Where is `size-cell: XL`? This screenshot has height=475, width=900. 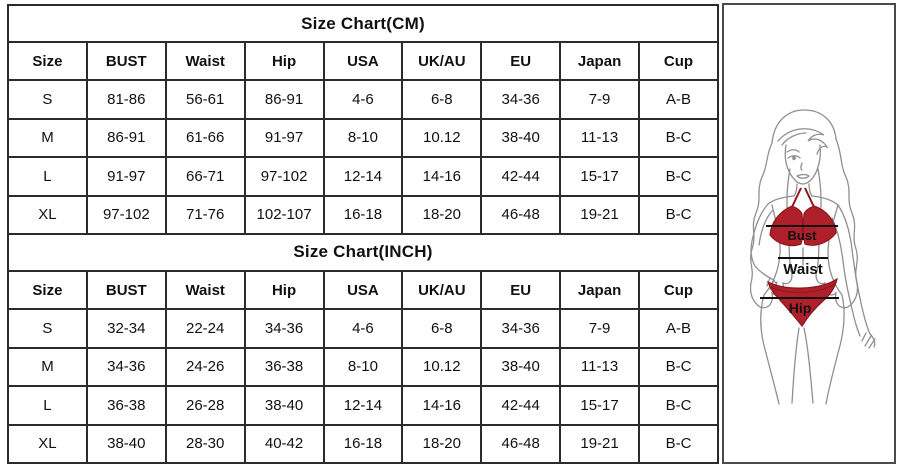 size-cell: XL is located at coordinates (47, 443).